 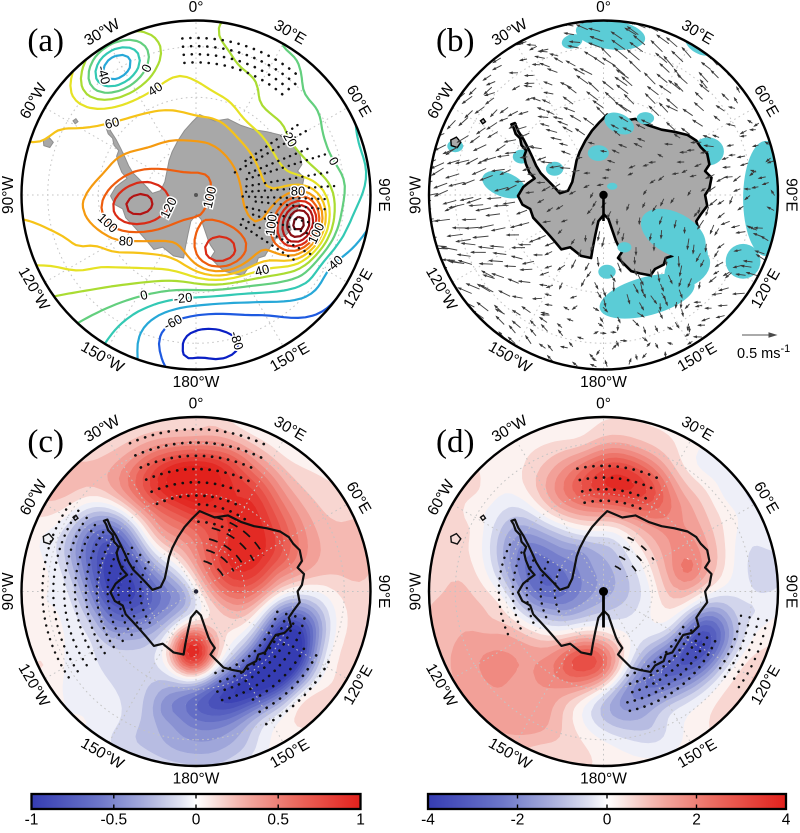 I want to click on svg-text: (b), so click(x=455, y=41).